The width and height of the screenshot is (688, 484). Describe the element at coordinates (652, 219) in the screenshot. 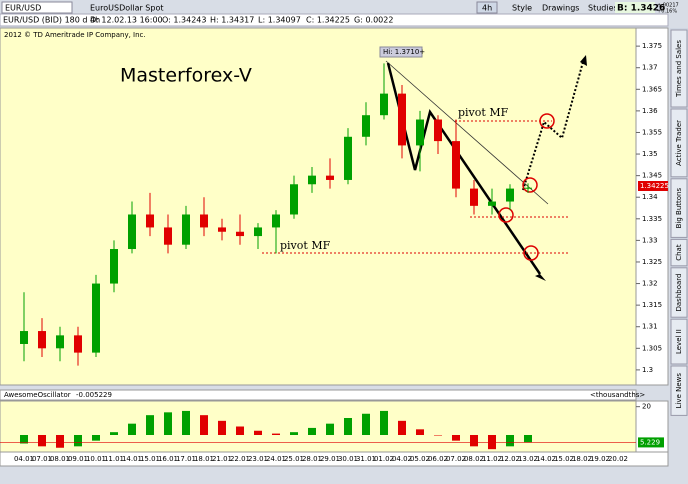

I see `y-tick-label: 1.335` at that location.